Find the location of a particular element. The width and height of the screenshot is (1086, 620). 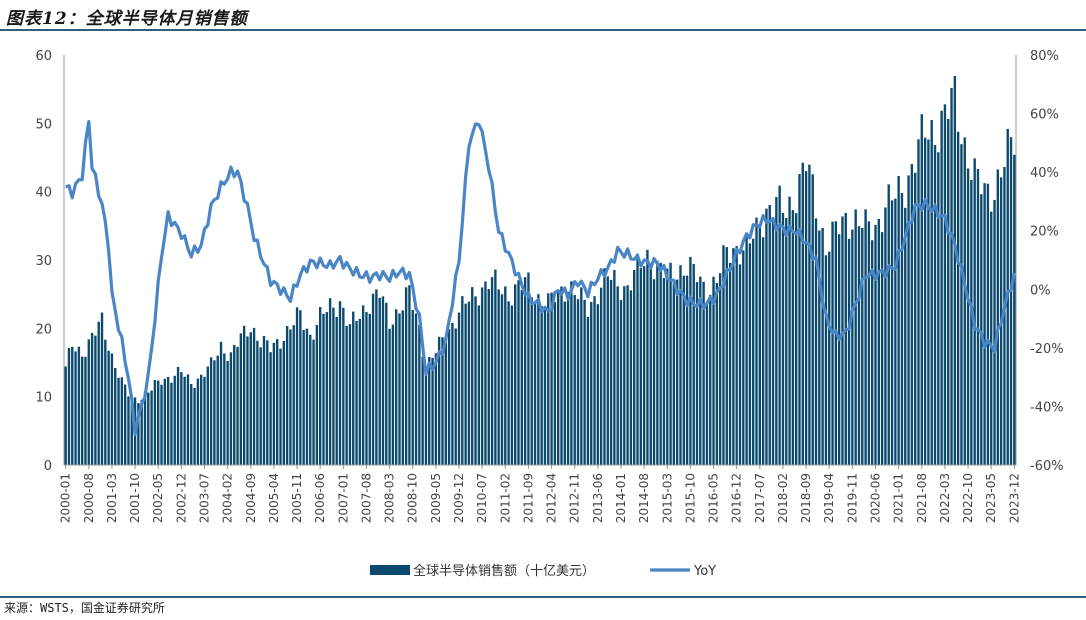

right-axis-tick: 80% is located at coordinates (1044, 56).